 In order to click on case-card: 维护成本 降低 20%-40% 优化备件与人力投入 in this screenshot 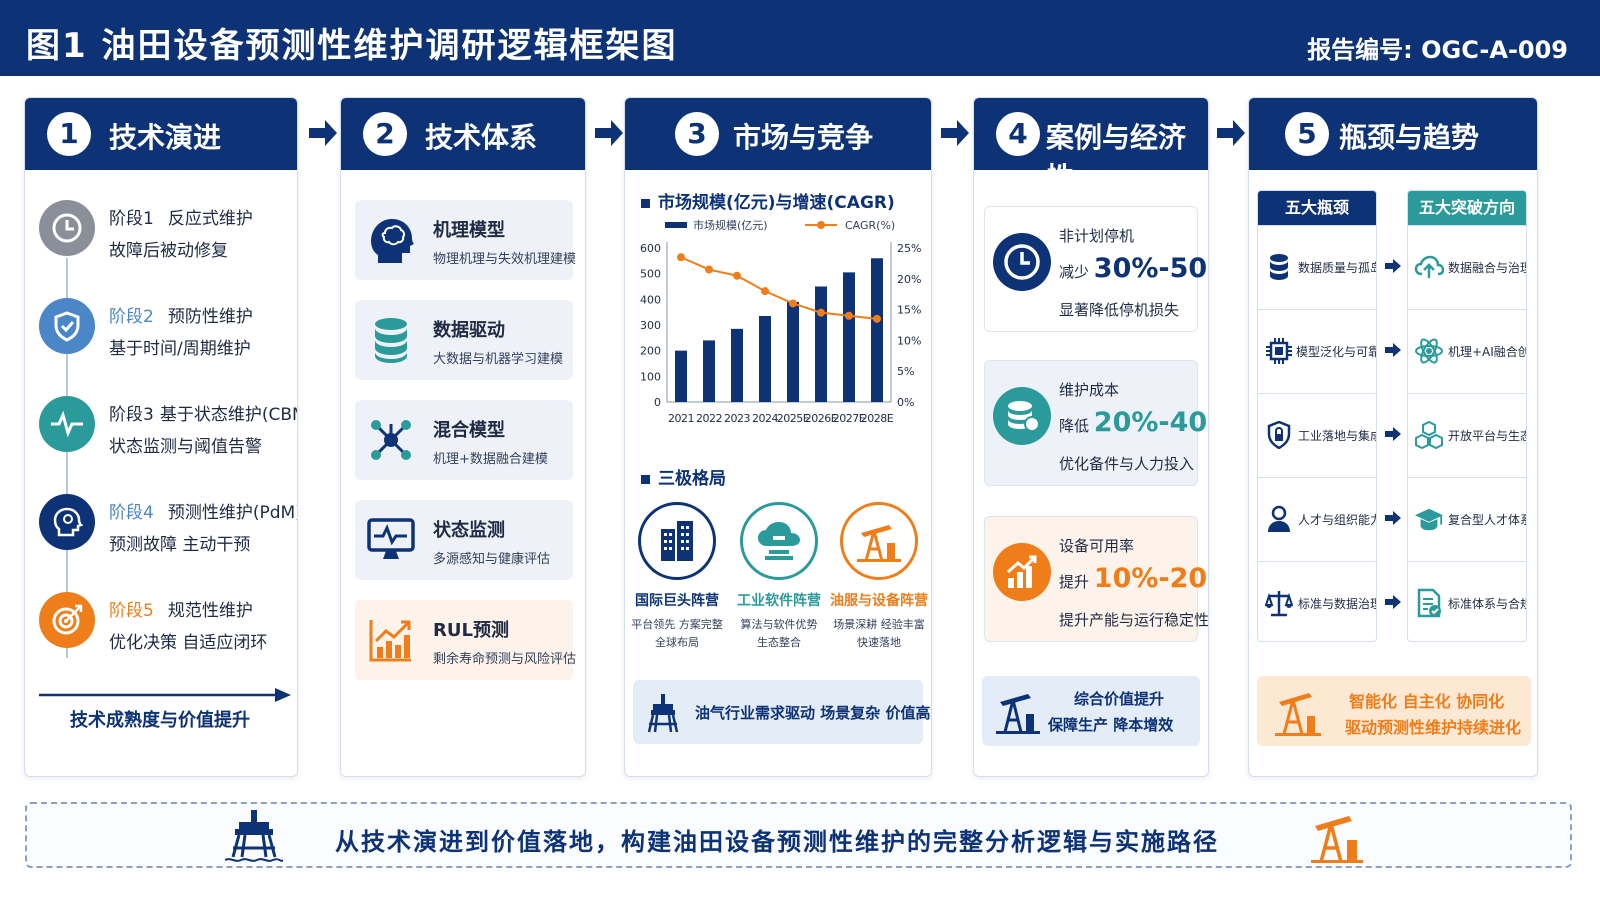, I will do `click(1096, 423)`.